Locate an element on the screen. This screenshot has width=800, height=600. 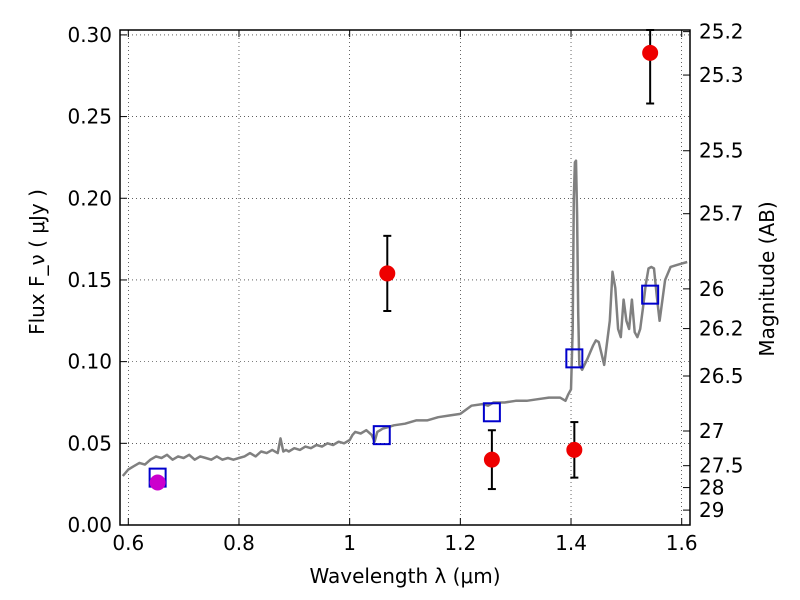
x-tick-label: 1.6 is located at coordinates (682, 543).